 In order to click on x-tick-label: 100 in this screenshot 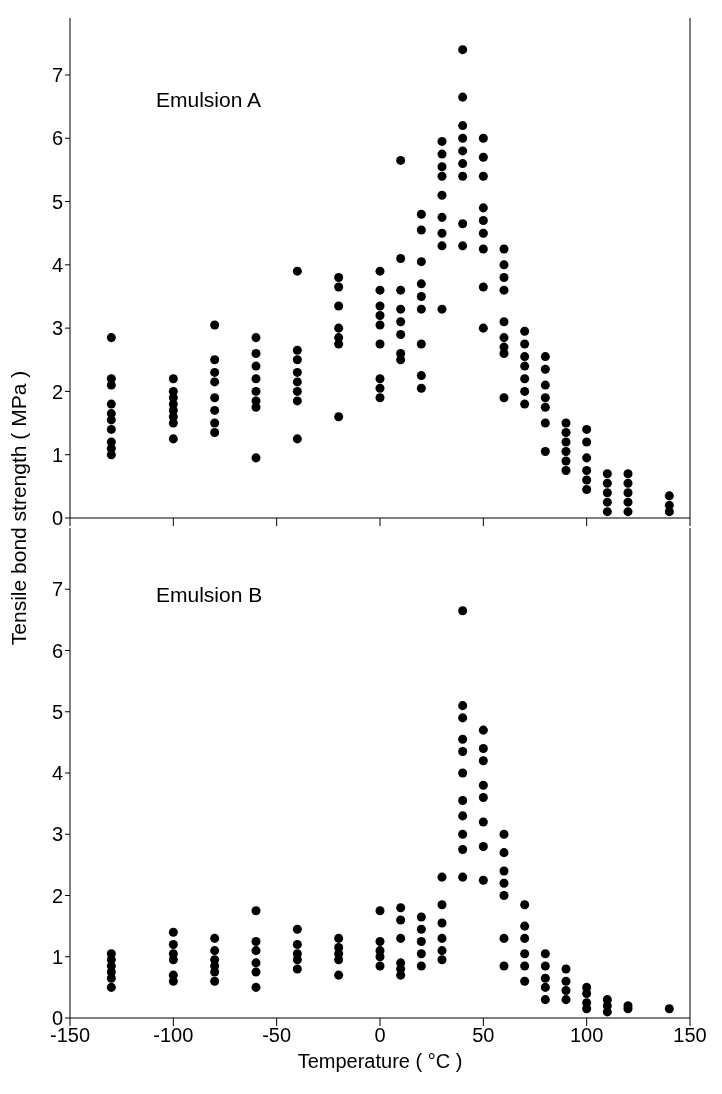, I will do `click(586, 1035)`.